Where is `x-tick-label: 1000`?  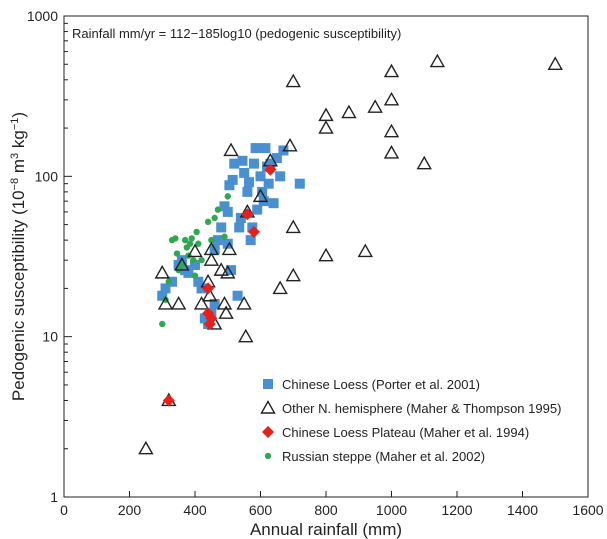
x-tick-label: 1000 is located at coordinates (391, 510).